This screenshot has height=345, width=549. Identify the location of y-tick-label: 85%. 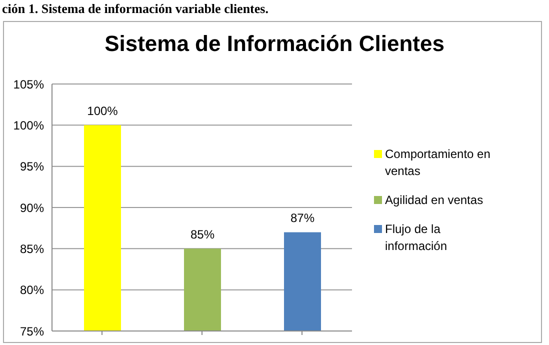
(32, 249).